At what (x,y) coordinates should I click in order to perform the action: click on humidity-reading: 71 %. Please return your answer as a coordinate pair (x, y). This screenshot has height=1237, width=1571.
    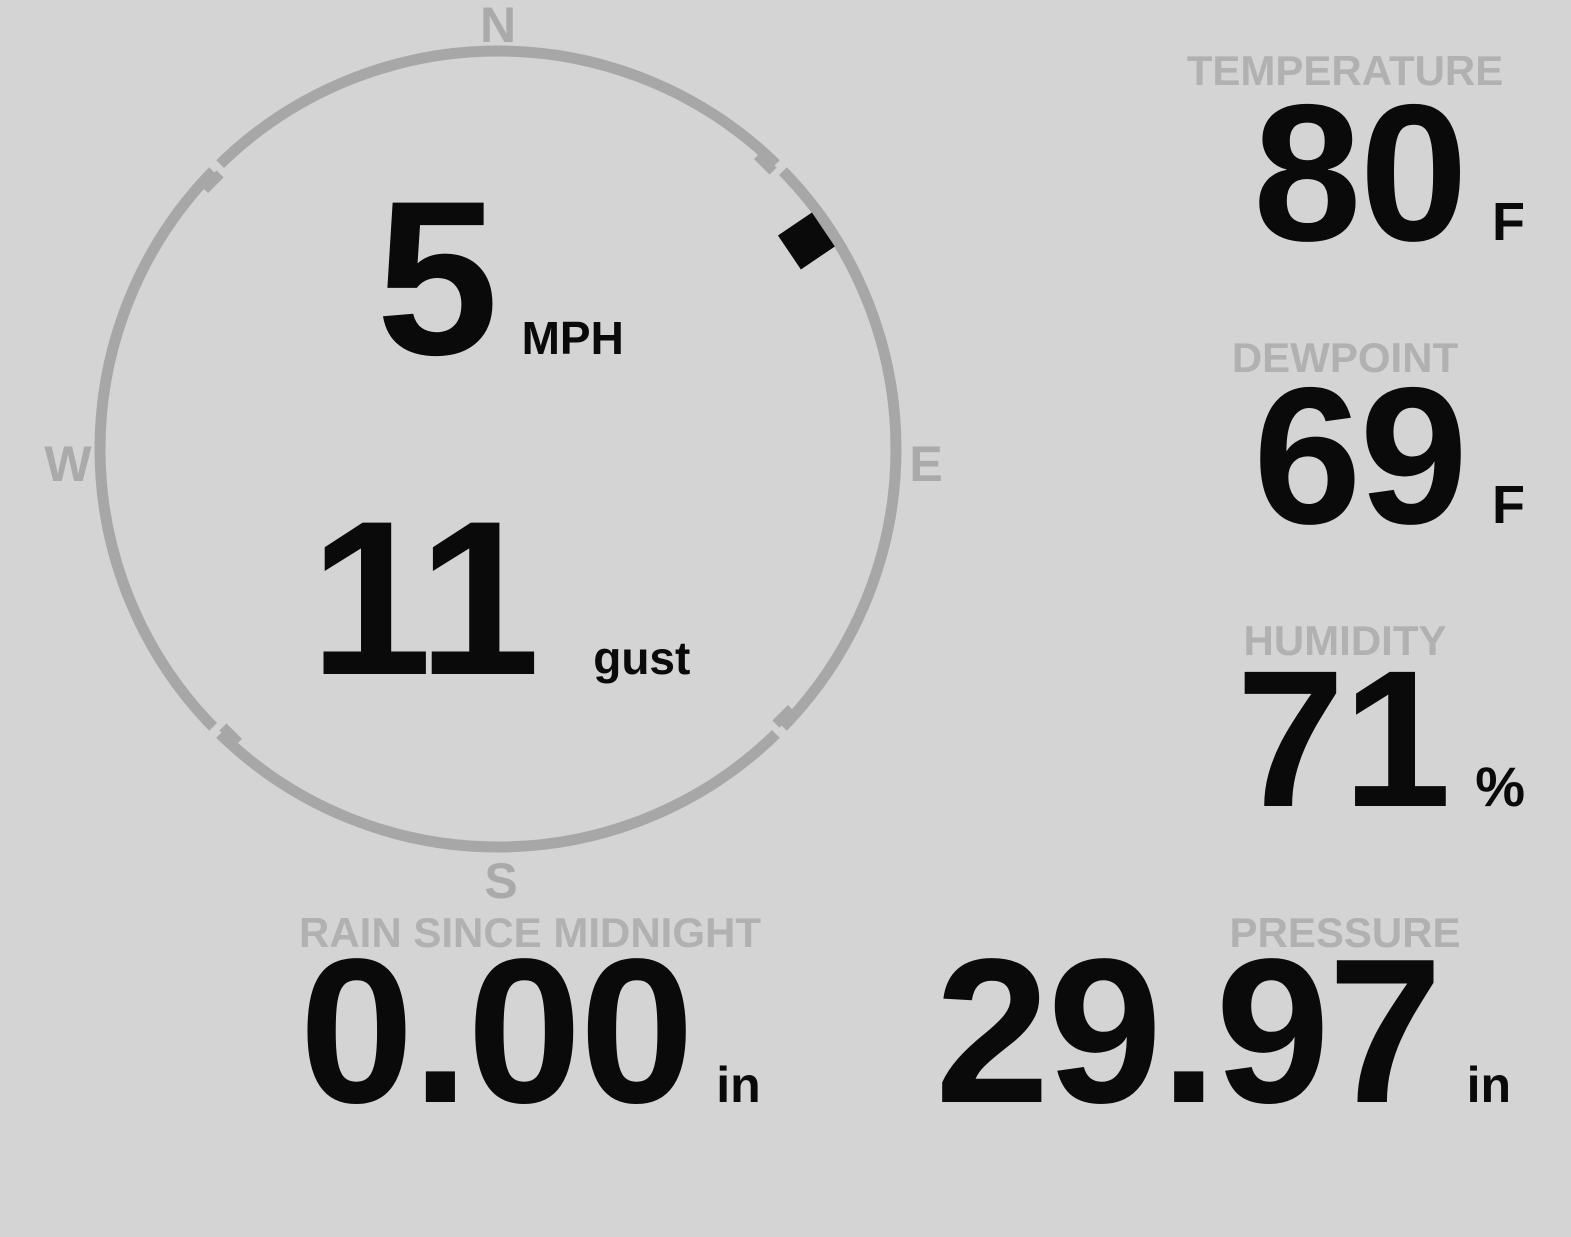
    Looking at the image, I should click on (1380, 739).